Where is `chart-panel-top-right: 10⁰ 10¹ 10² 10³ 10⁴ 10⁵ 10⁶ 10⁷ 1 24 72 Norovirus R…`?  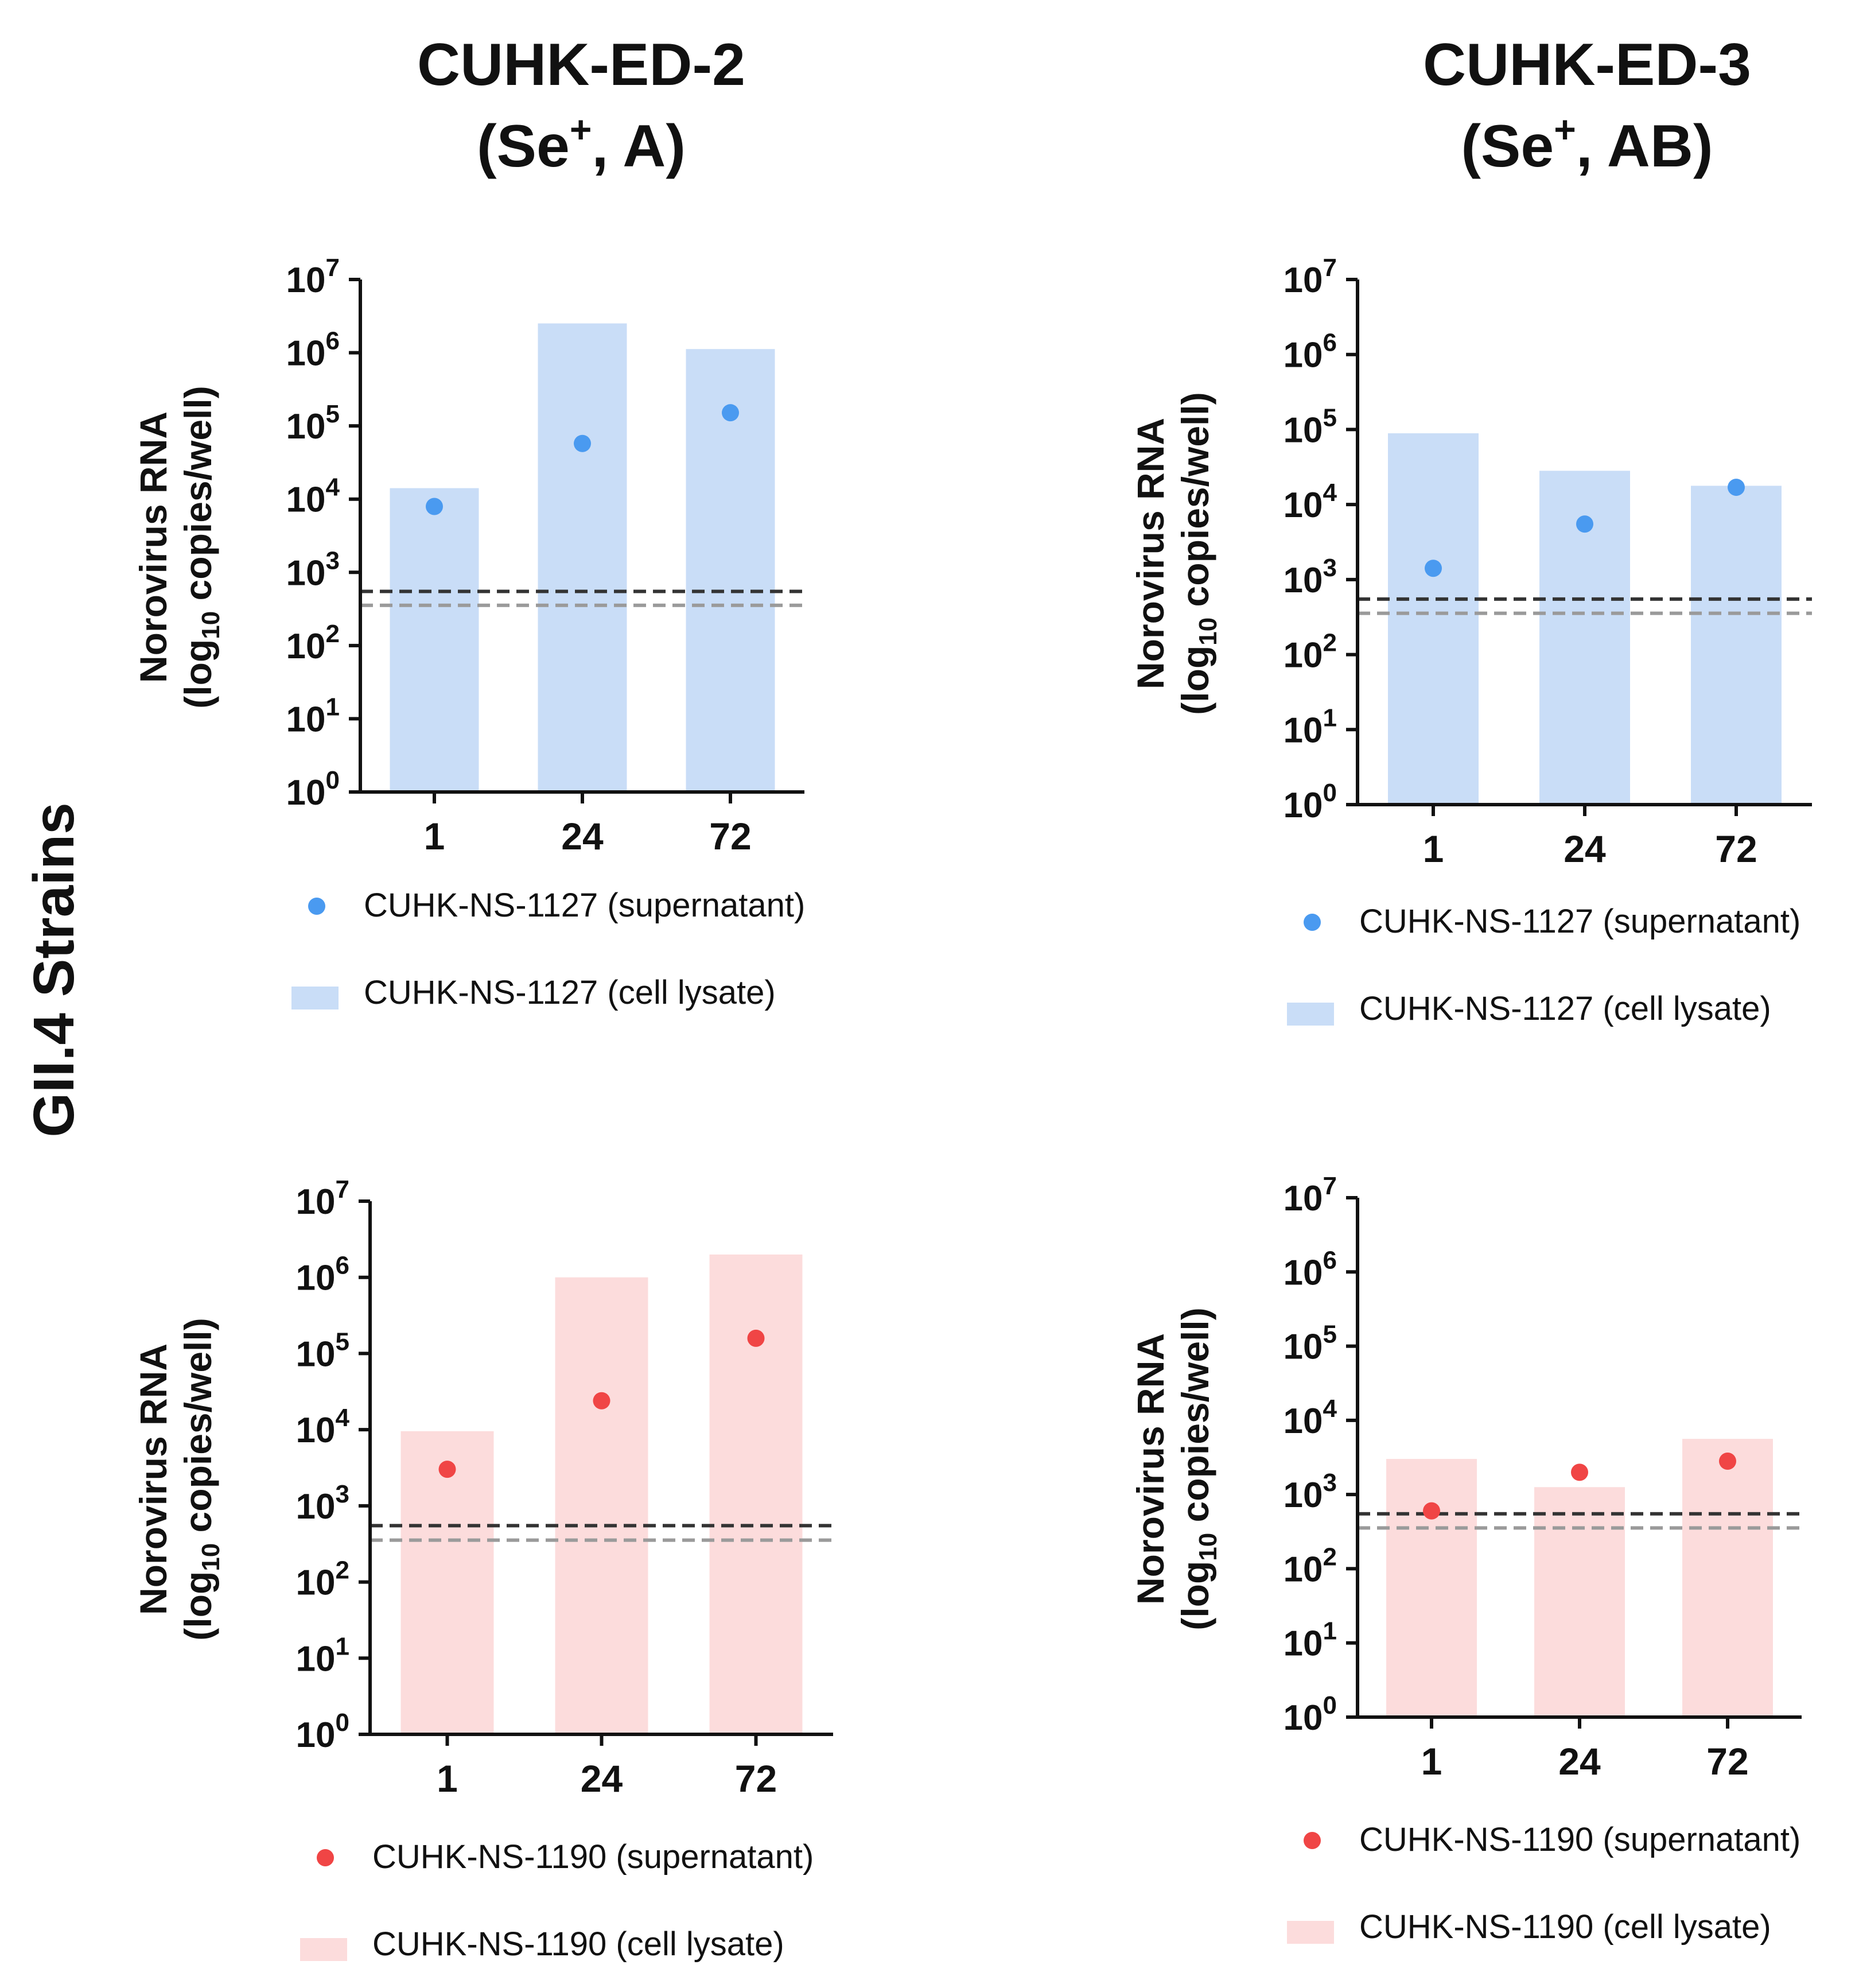
chart-panel-top-right: 10⁰ 10¹ 10² 10³ 10⁴ 10⁵ 10⁶ 10⁷ 1 24 72 Norovirus R… is located at coordinates (1470, 640).